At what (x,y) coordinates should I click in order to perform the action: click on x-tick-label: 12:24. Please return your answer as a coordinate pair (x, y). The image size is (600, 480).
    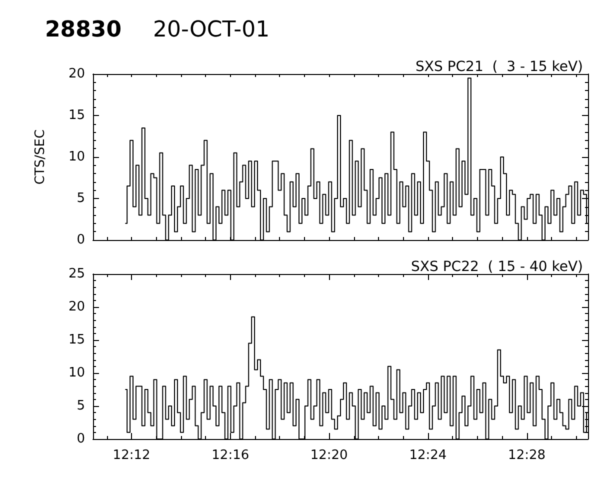
    Looking at the image, I should click on (428, 455).